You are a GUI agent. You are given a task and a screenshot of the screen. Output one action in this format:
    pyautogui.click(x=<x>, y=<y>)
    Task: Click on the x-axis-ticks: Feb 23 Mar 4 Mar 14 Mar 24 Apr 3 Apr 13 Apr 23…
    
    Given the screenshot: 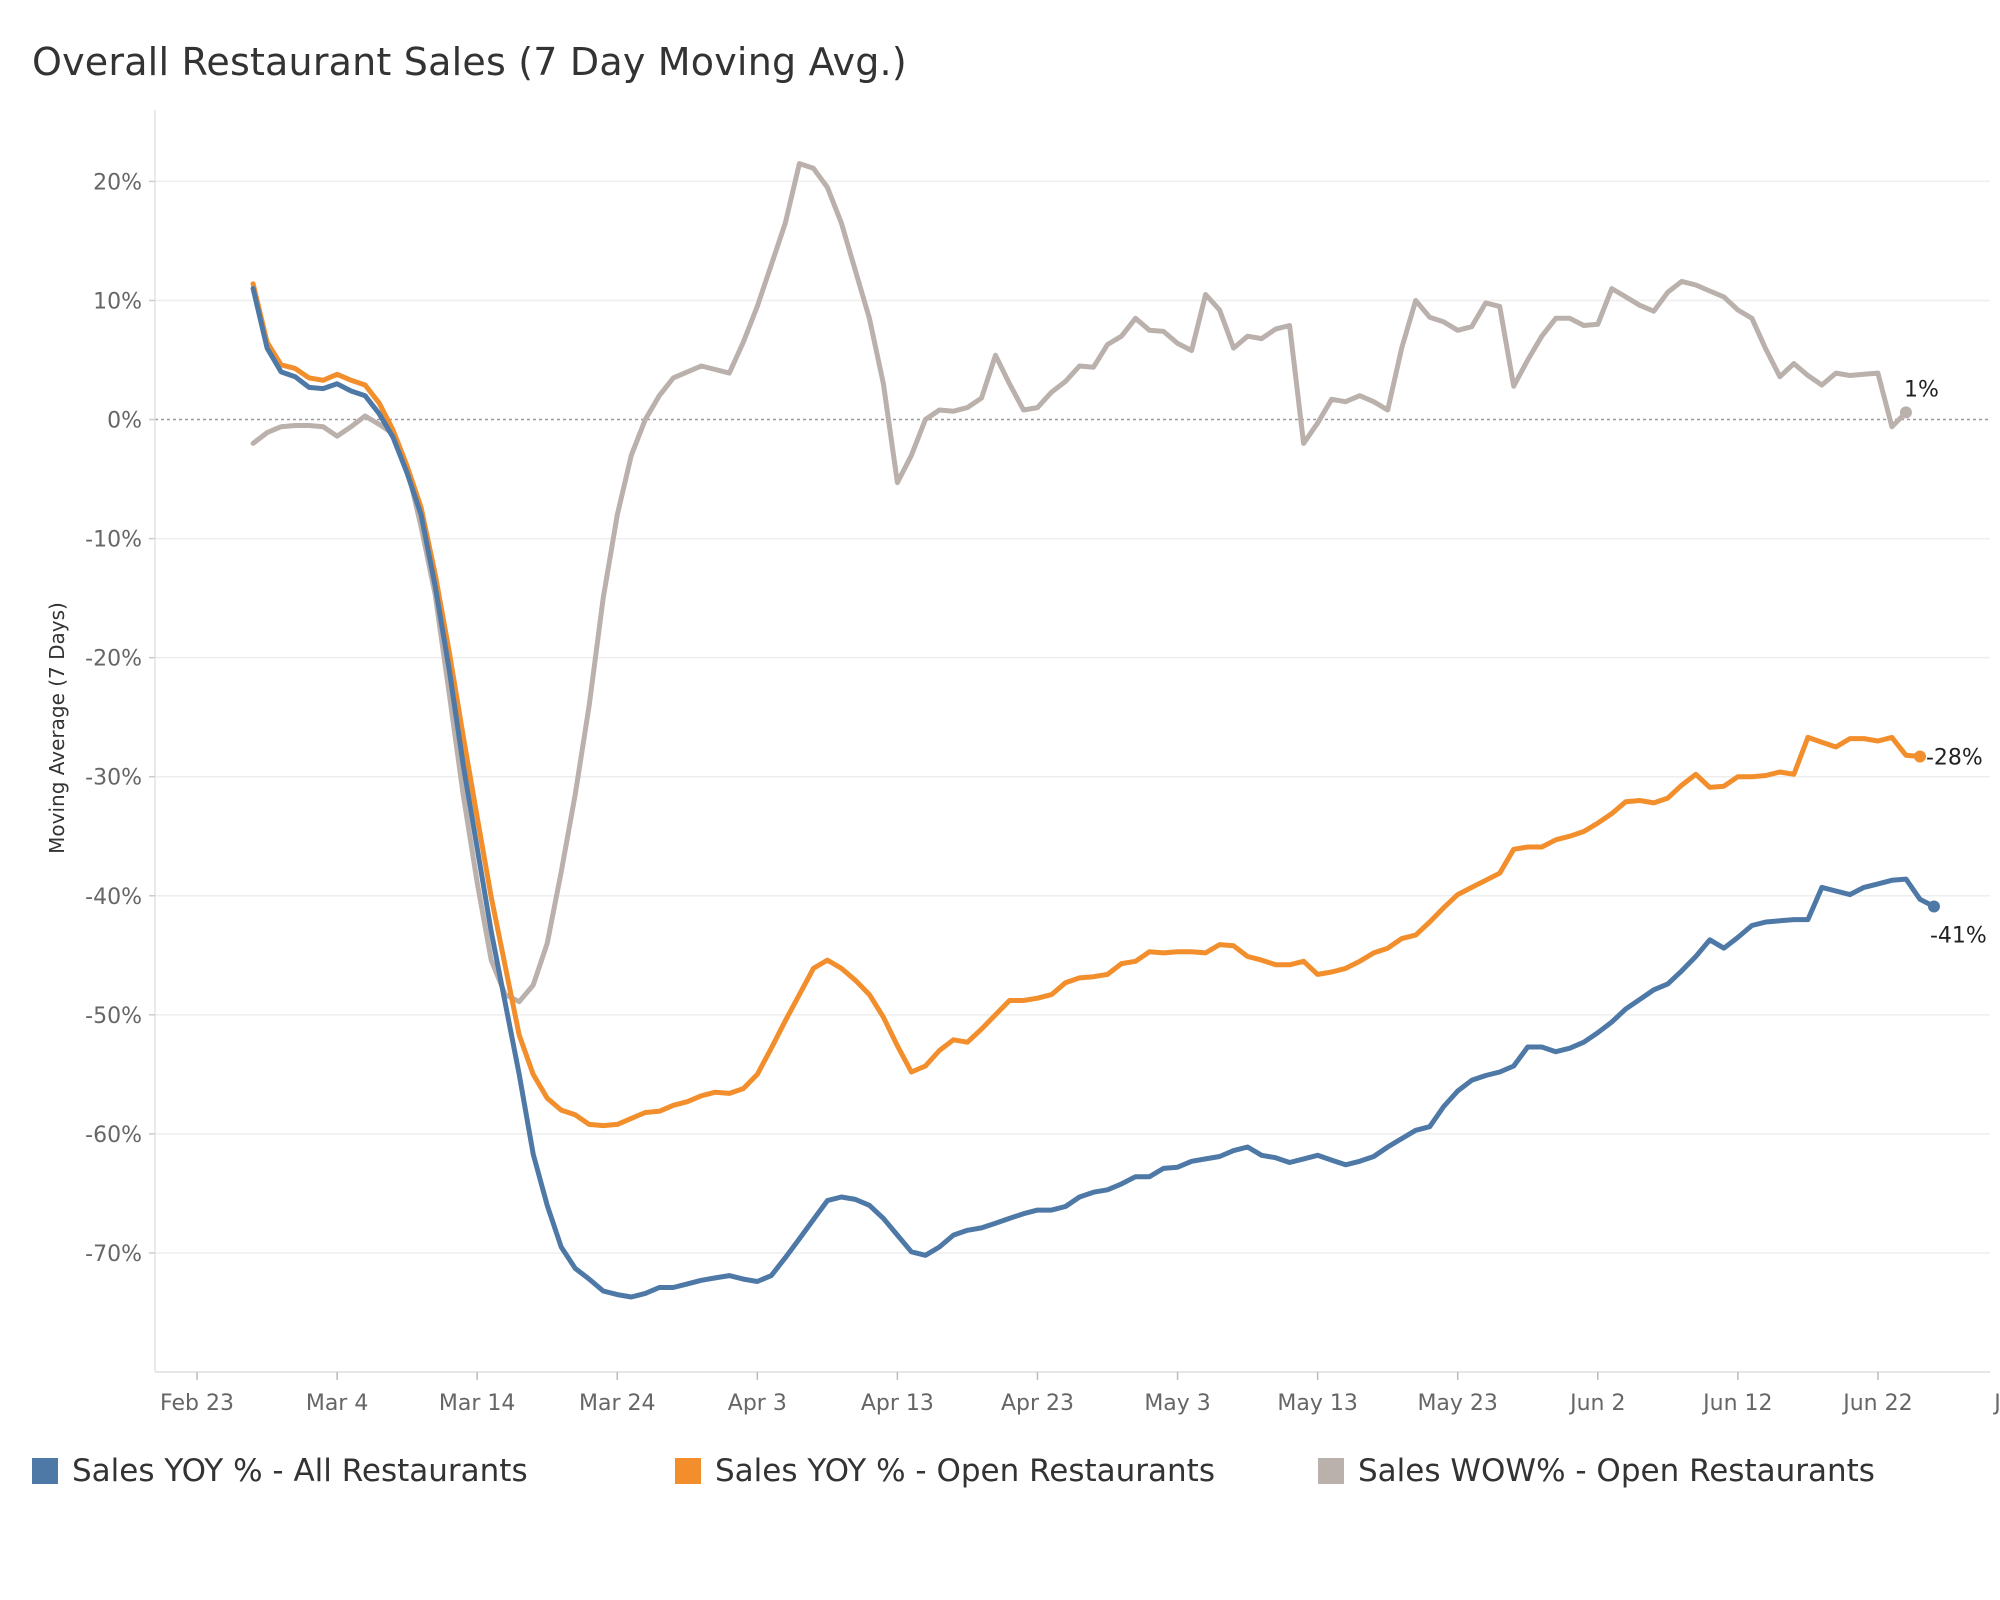 What is the action you would take?
    pyautogui.click(x=1080, y=1394)
    